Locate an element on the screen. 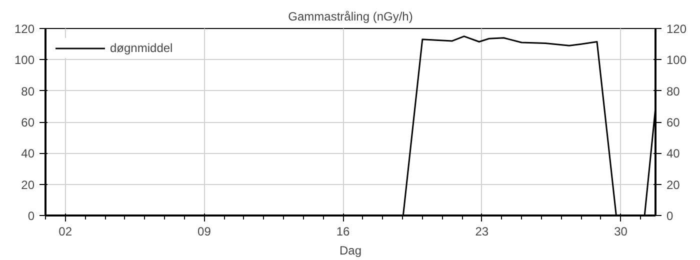 This screenshot has height=260, width=700. x-axis-title: Dag is located at coordinates (350, 251).